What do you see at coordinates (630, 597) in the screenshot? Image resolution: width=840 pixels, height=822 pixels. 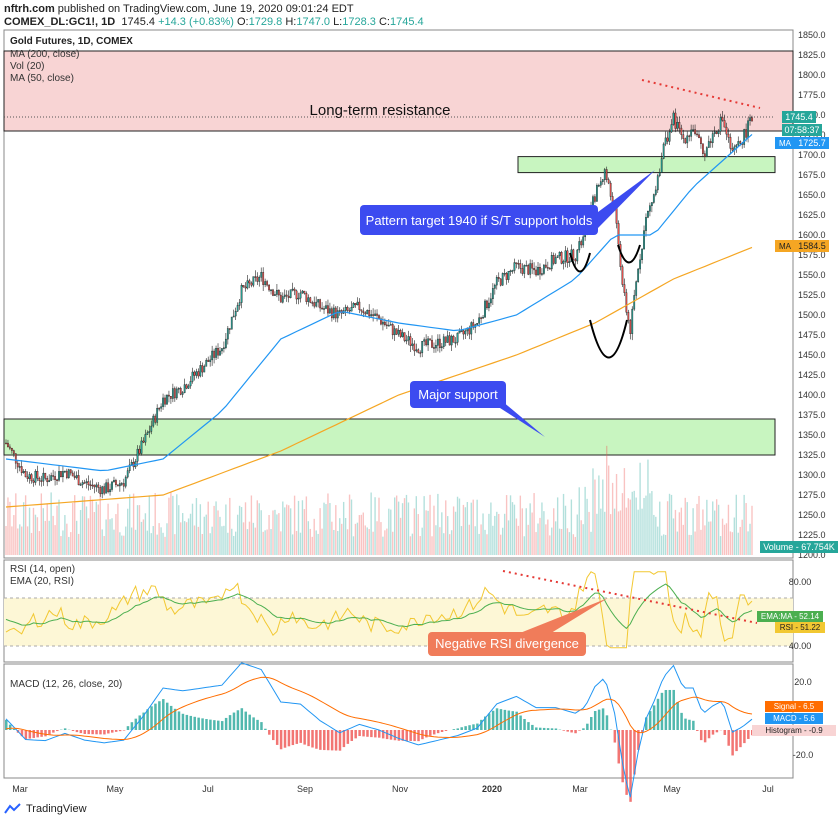 I see `rsi-divergence-line` at bounding box center [630, 597].